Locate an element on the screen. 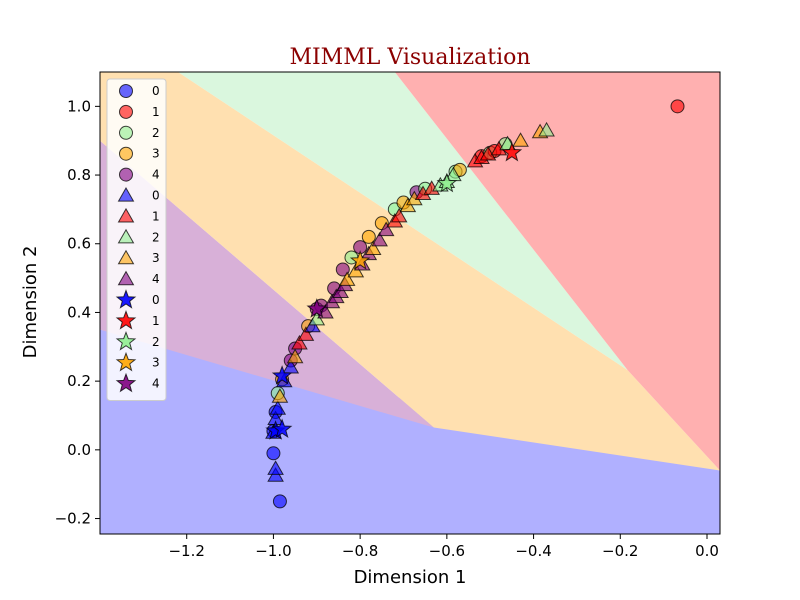 The width and height of the screenshot is (800, 600). legend: 0 1 2 3 4 0 1 2 3 4 0 1 2 3 4 is located at coordinates (136, 239).